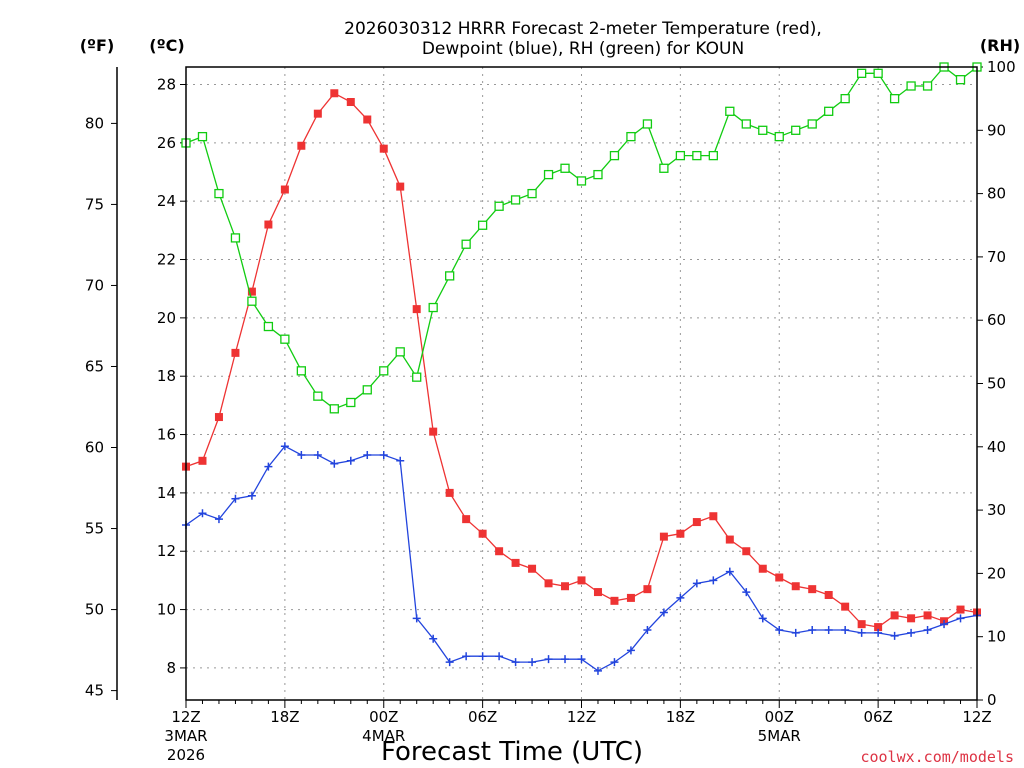 The height and width of the screenshot is (768, 1024). Describe the element at coordinates (996, 510) in the screenshot. I see `rh-tick-label: 30` at that location.